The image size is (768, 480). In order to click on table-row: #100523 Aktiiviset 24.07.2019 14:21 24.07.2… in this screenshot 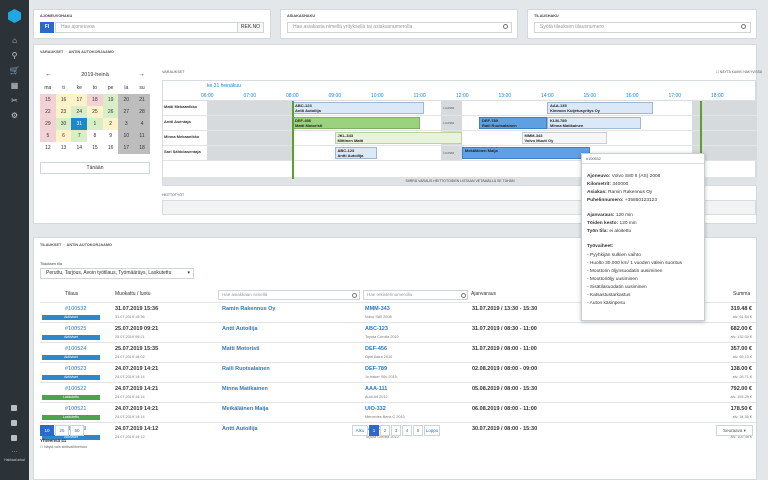, I will do `click(398, 372)`.